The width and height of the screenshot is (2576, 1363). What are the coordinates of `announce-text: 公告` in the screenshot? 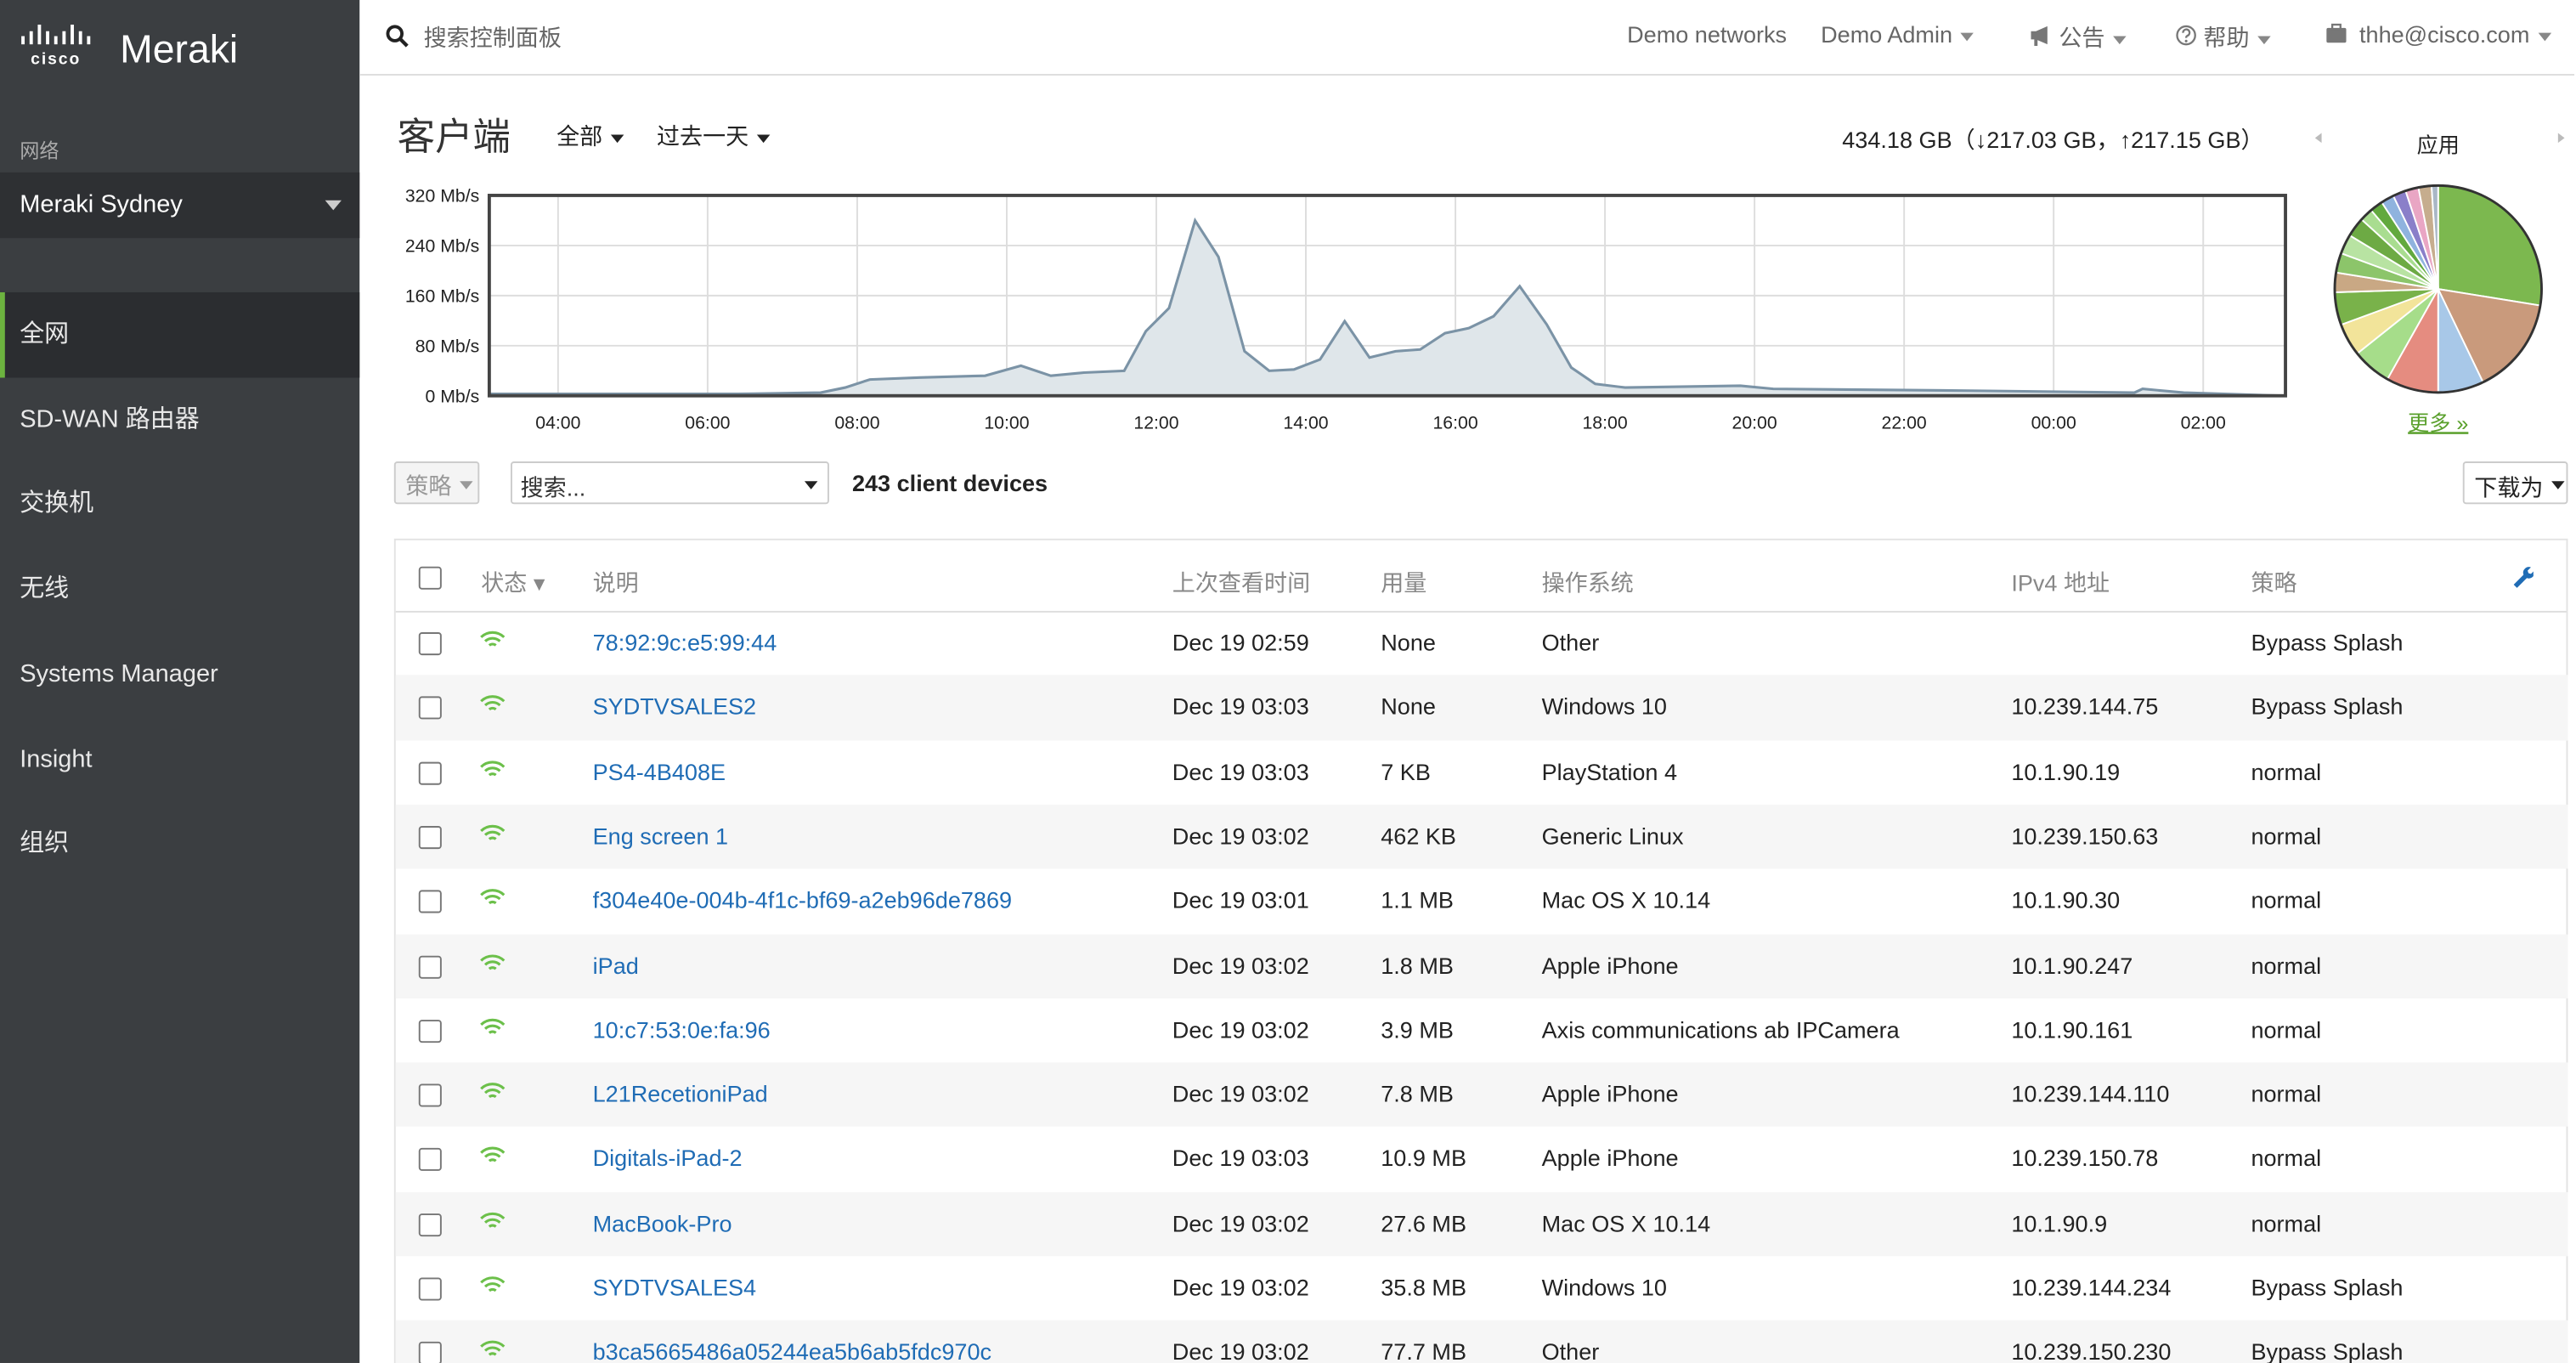 It's located at (2082, 37).